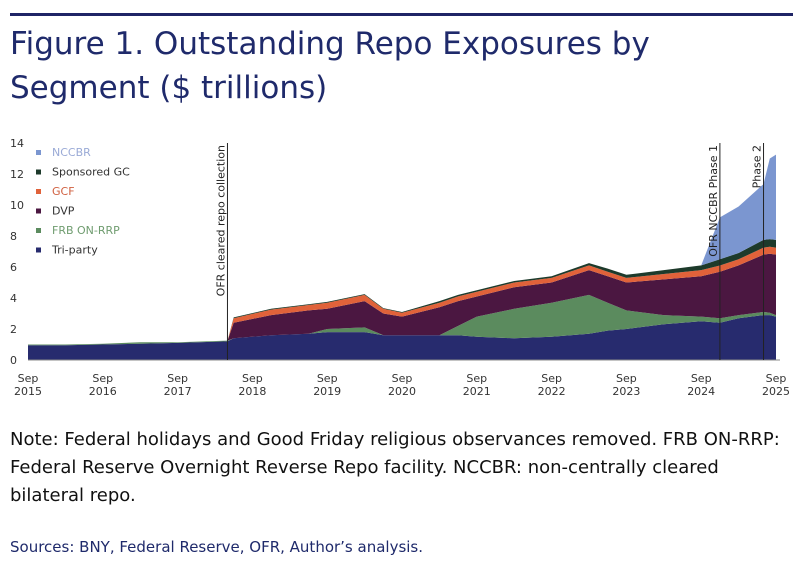 Image resolution: width=800 pixels, height=574 pixels. Describe the element at coordinates (63, 191) in the screenshot. I see `legend-label: GCF` at that location.